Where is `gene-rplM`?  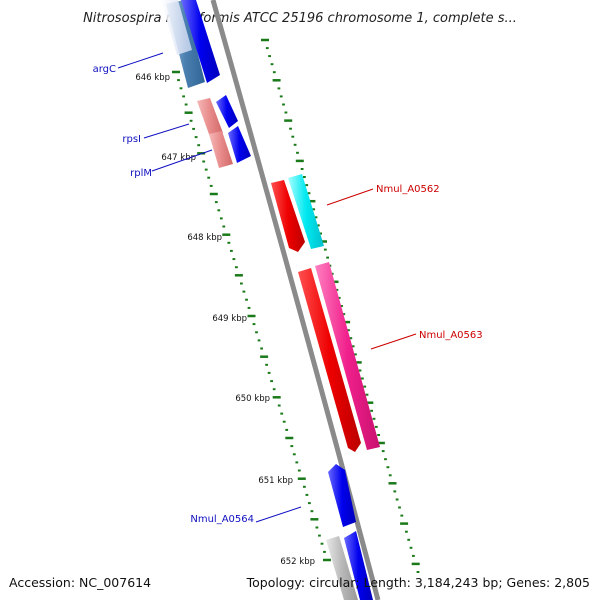 gene-rplM is located at coordinates (221, 149).